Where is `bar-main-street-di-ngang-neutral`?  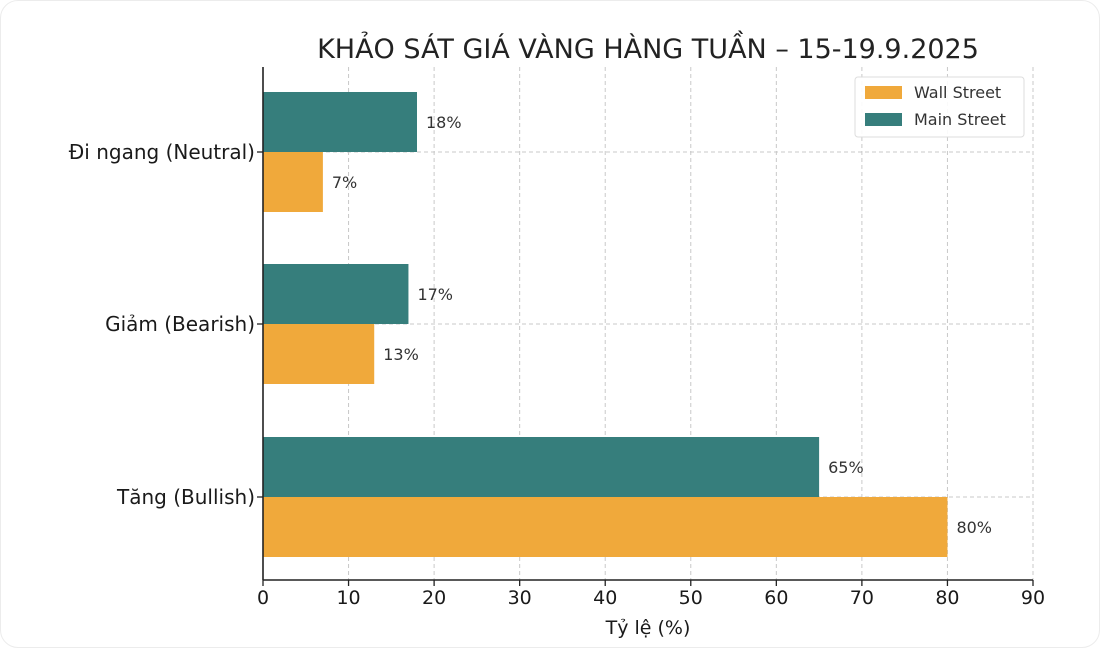 bar-main-street-di-ngang-neutral is located at coordinates (340, 122).